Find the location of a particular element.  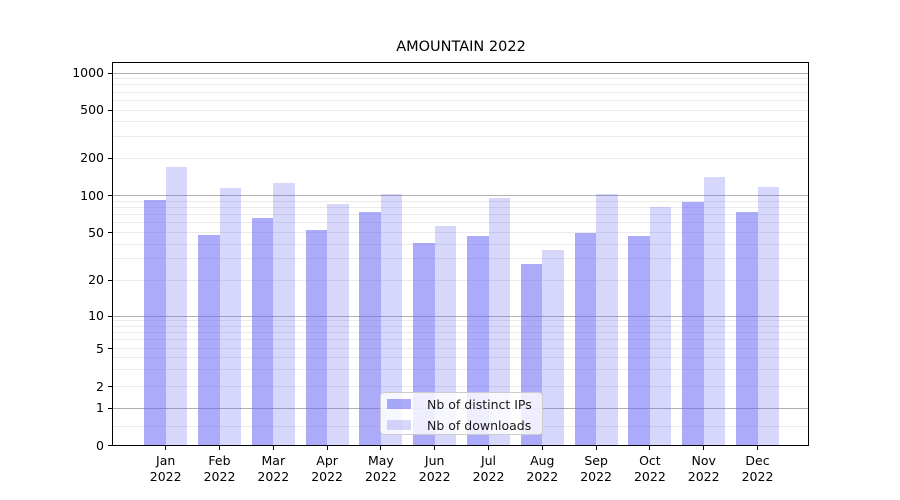

bar-downloads-mar is located at coordinates (284, 314).